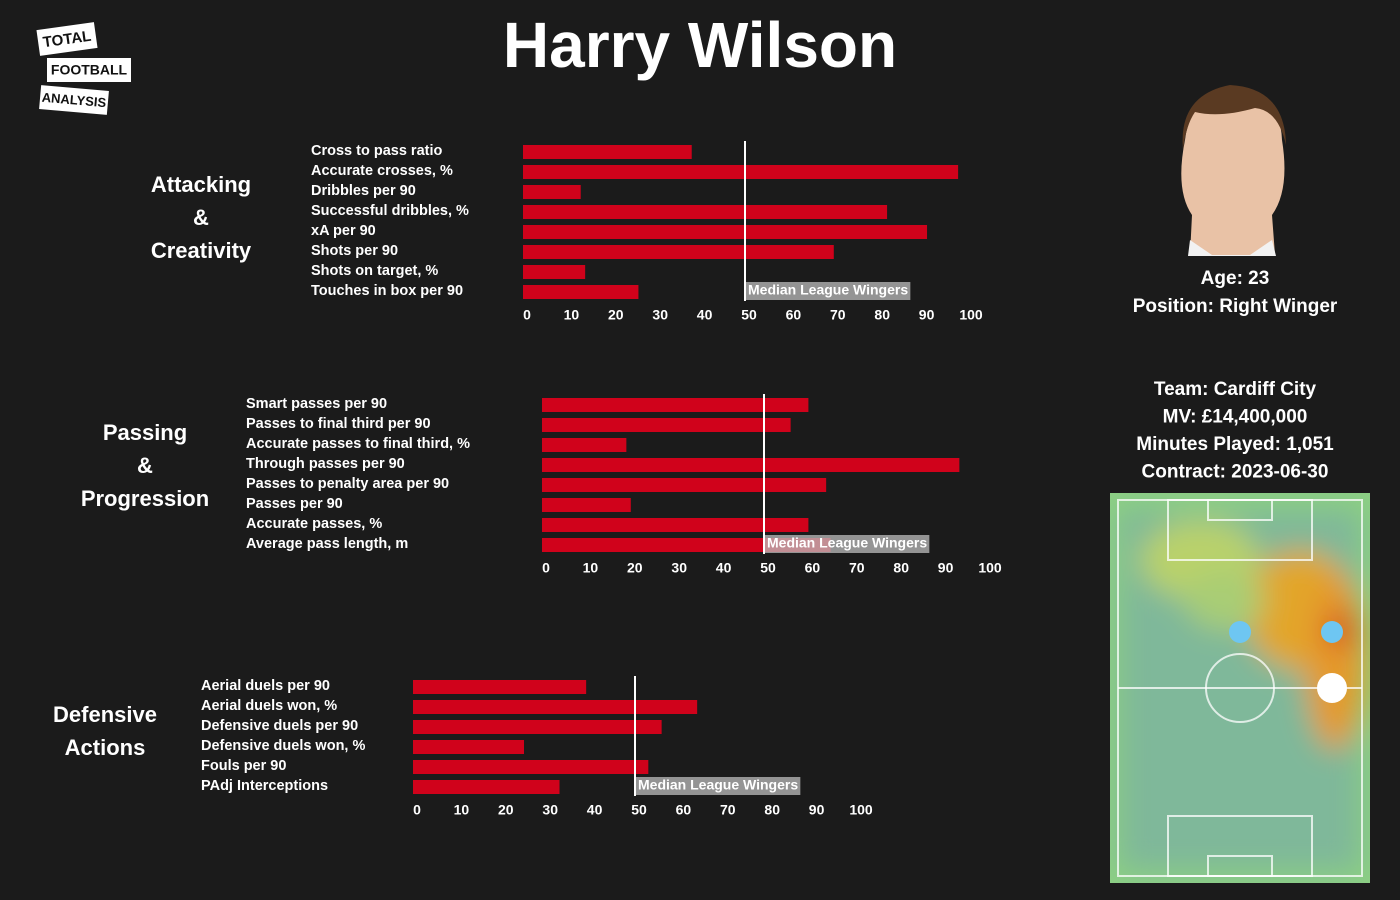 This screenshot has width=1400, height=900. I want to click on logo-text: ANALYSIS, so click(74, 100).